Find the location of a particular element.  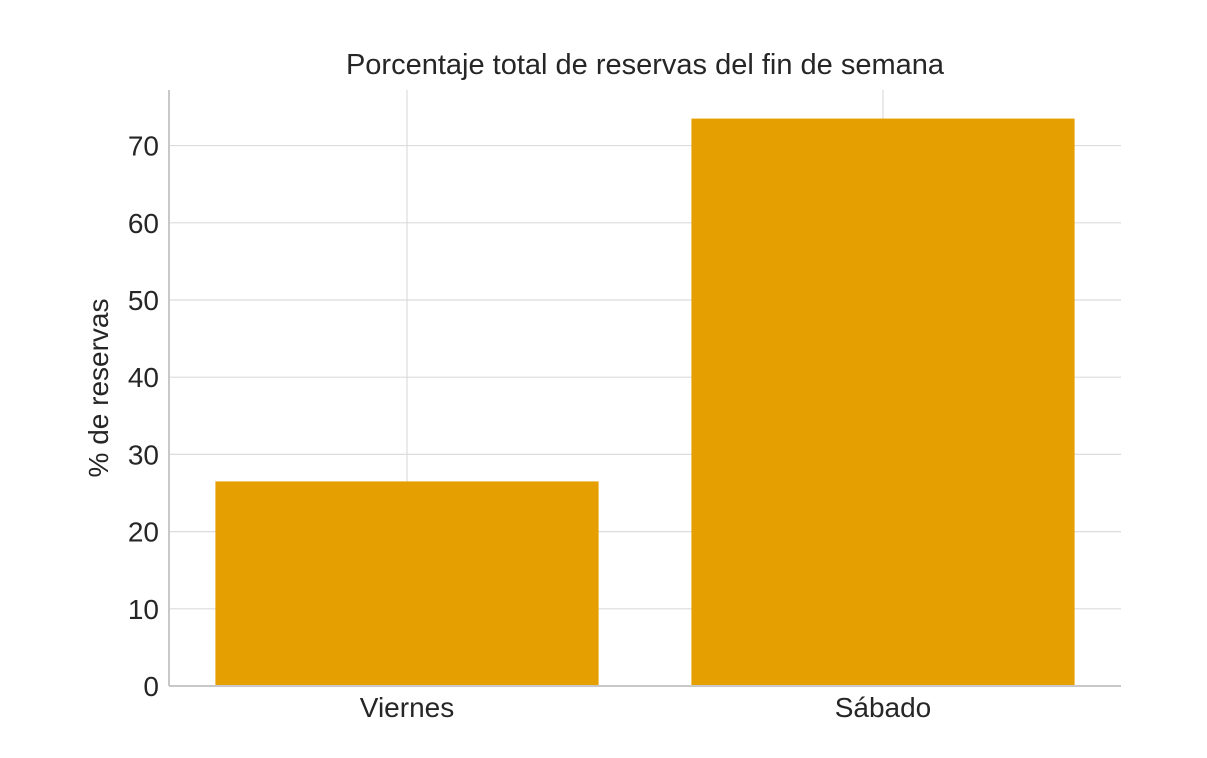

y-tick-label: 40 is located at coordinates (143, 377).